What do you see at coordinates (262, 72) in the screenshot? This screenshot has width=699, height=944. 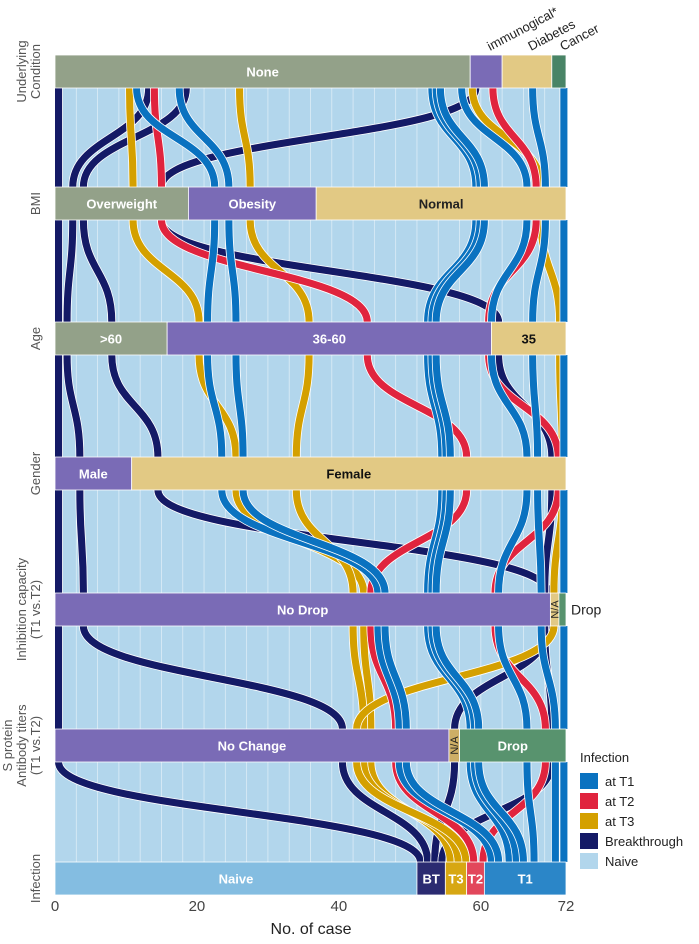 I see `node-label: None` at bounding box center [262, 72].